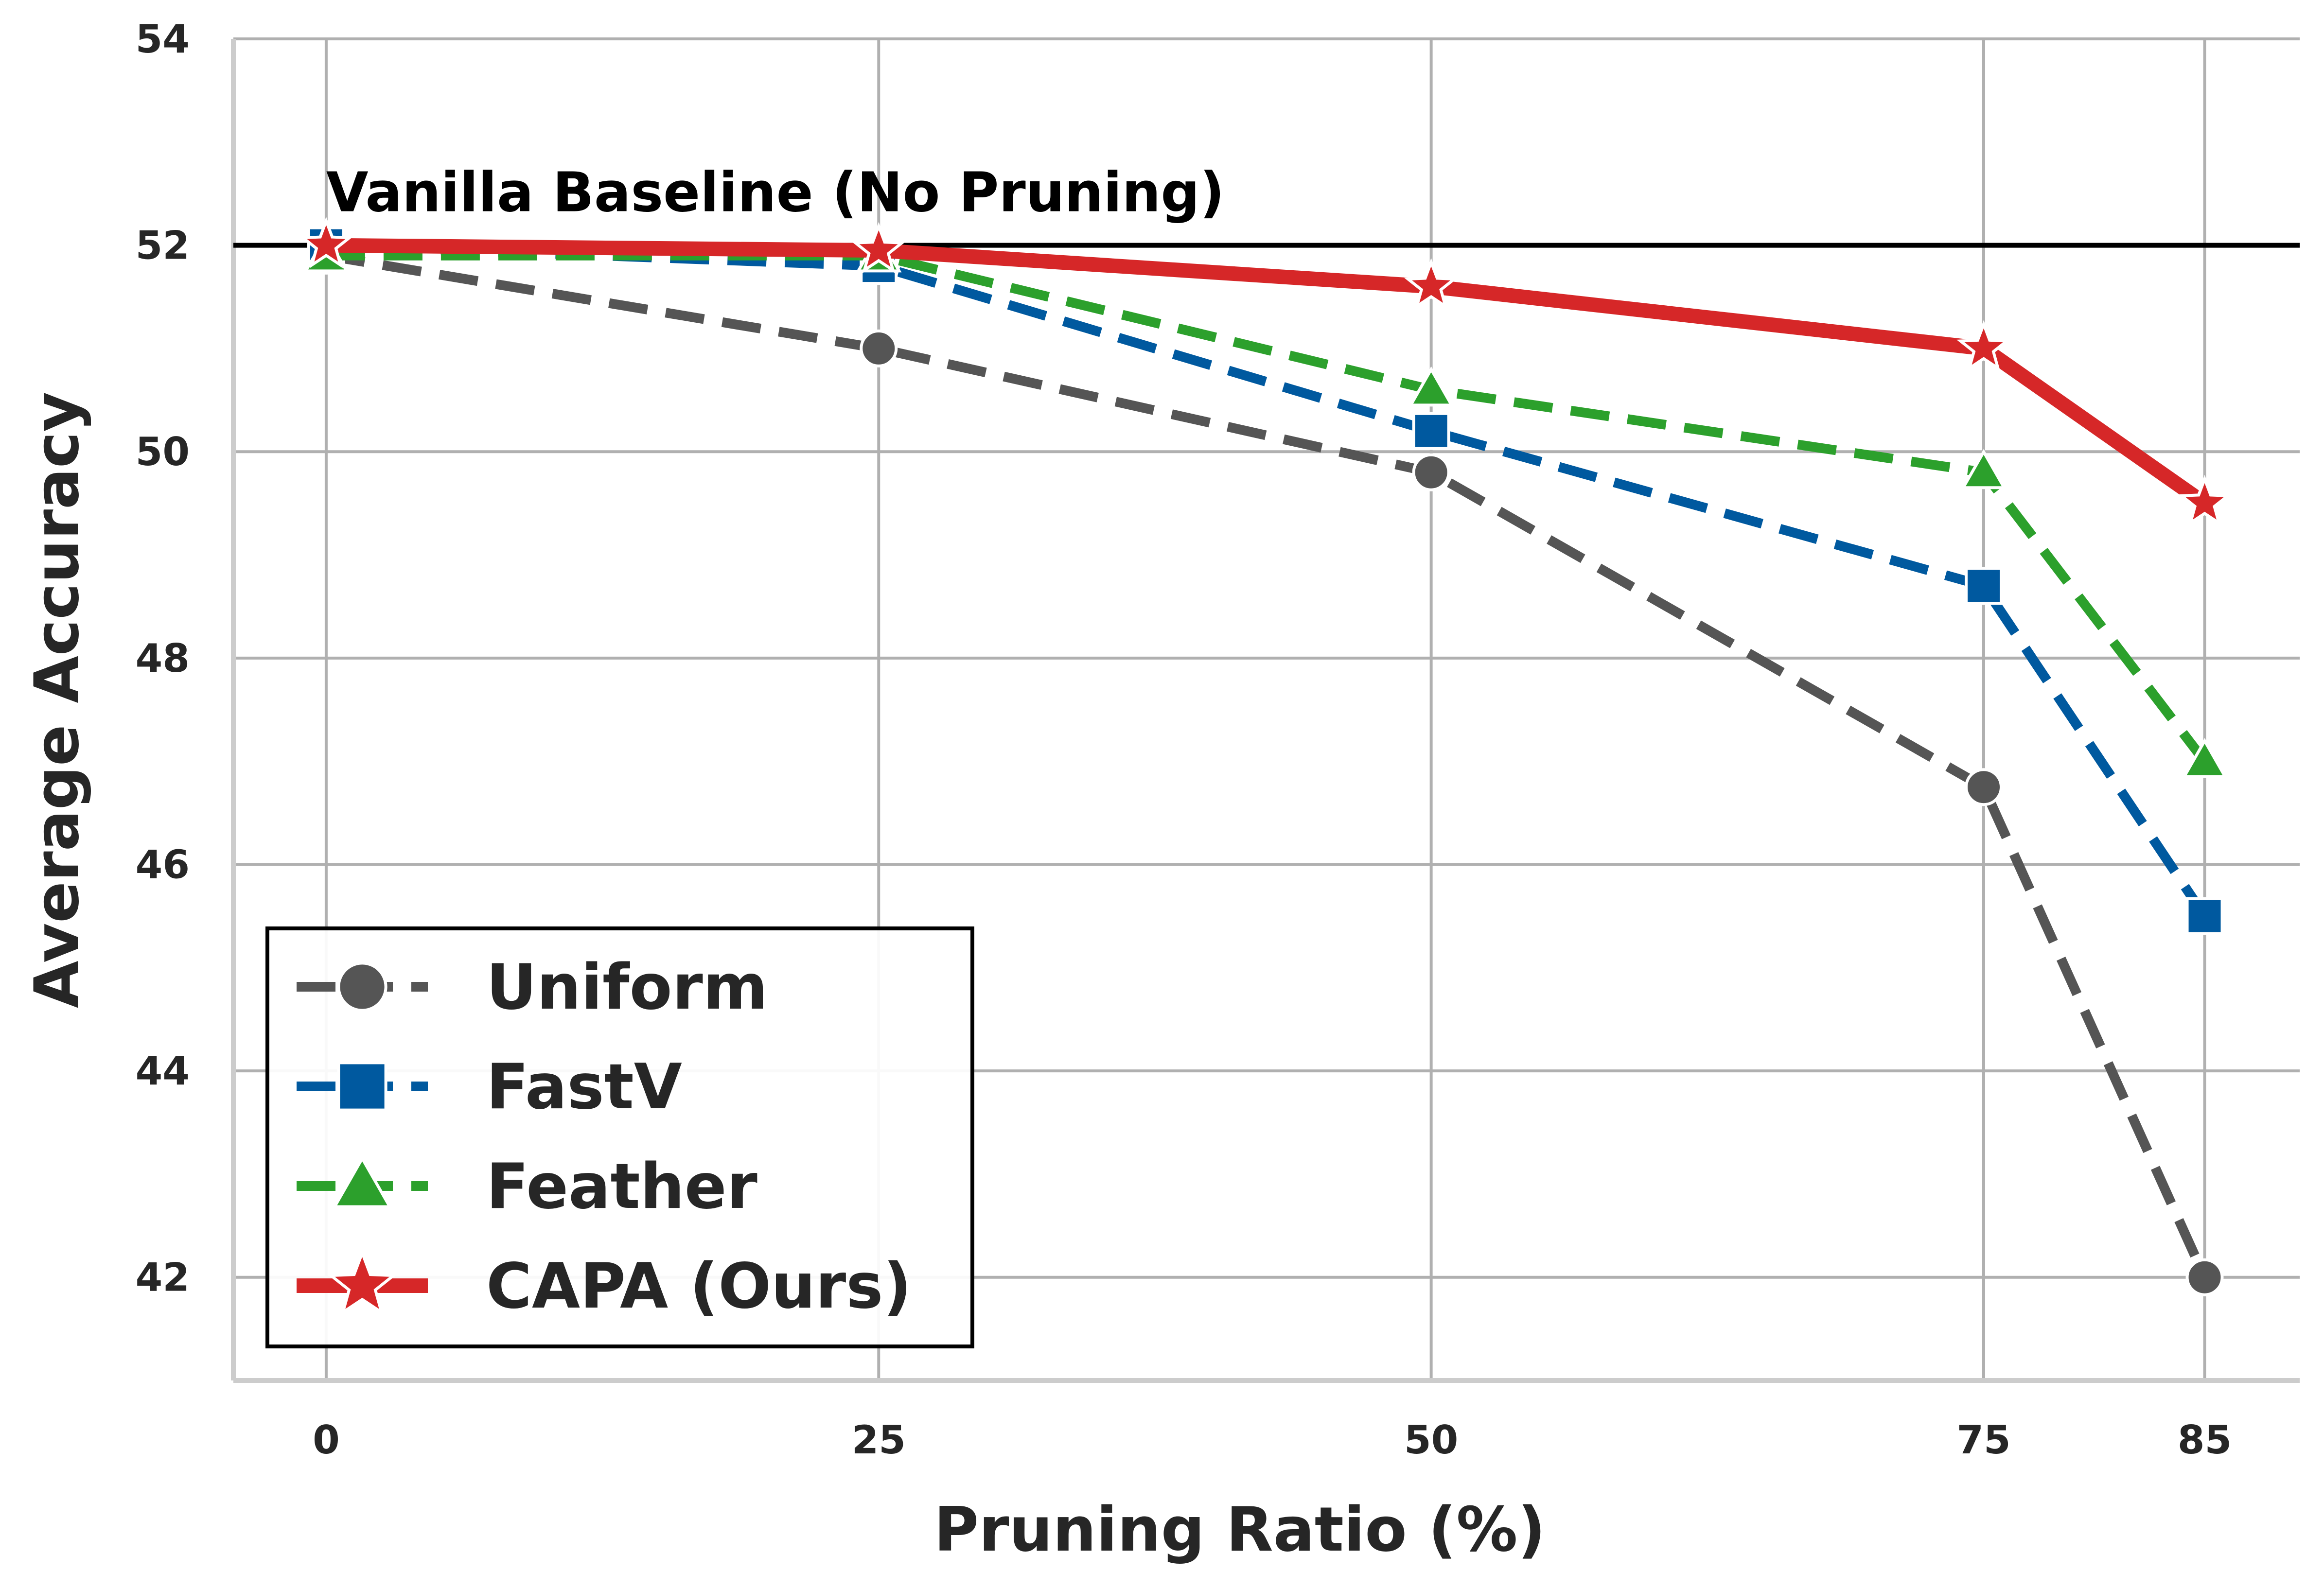 This screenshot has height=1589, width=2324. Describe the element at coordinates (879, 1440) in the screenshot. I see `x-tick-label: 25` at that location.